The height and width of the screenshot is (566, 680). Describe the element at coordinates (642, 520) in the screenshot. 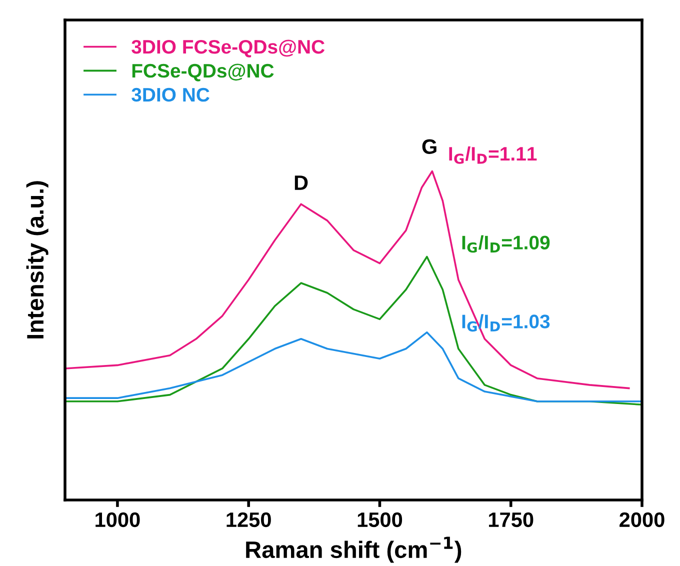

I see `x-tick-label: 2000` at that location.